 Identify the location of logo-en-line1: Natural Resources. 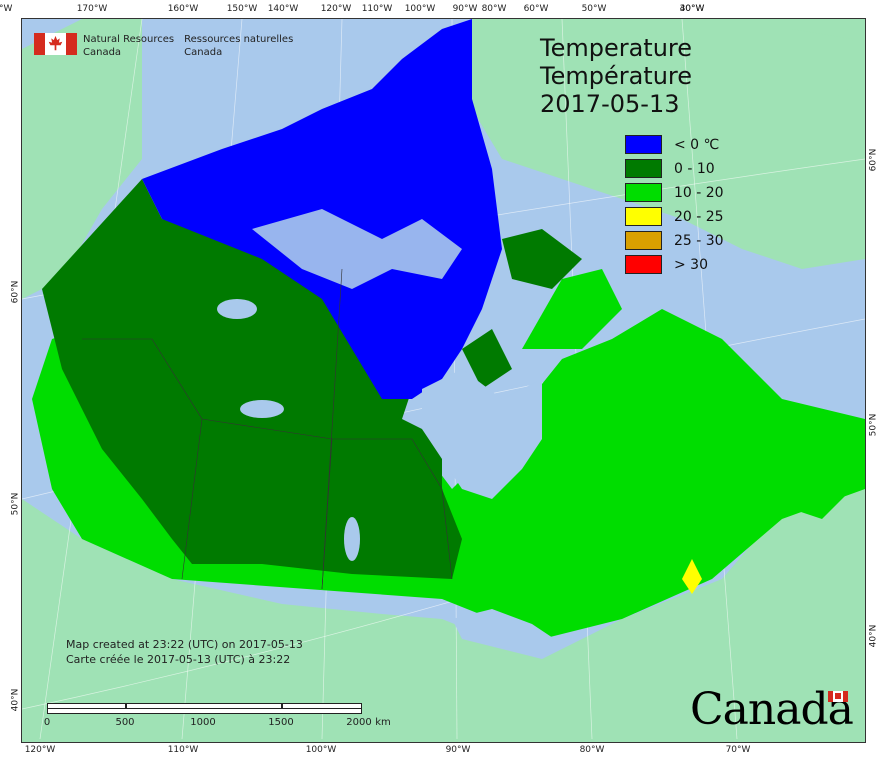
(129, 39).